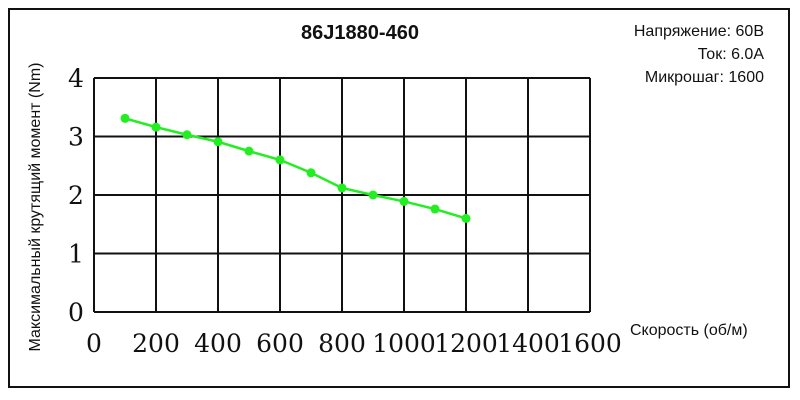 The height and width of the screenshot is (400, 800). I want to click on microstep-annotation: Микрошаг: 1600, so click(704, 77).